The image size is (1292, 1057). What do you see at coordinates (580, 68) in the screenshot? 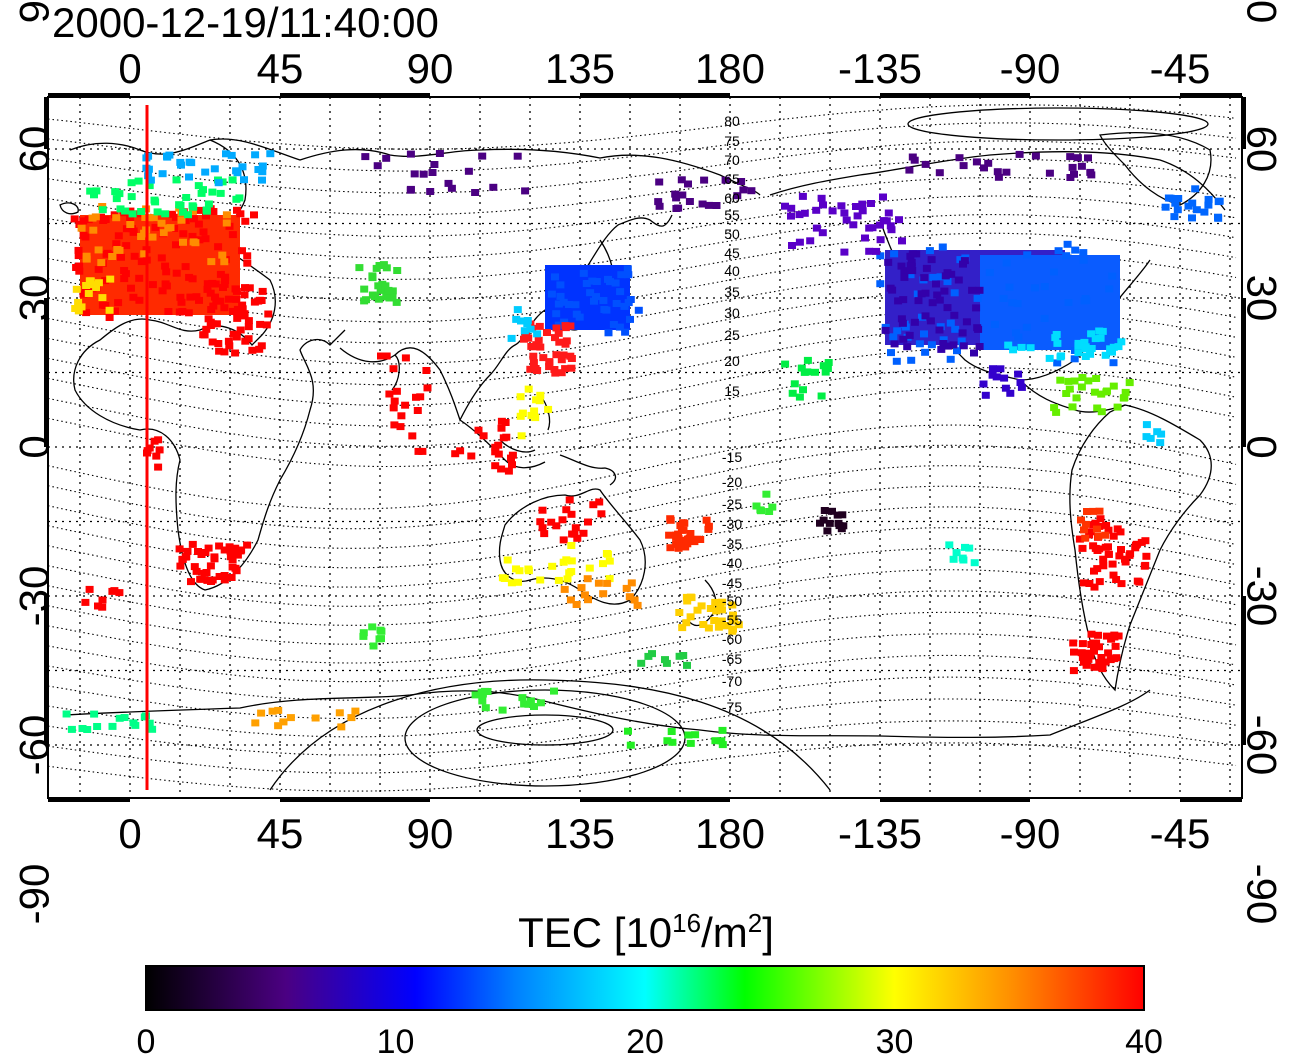
I see `axis-tick-label: 135` at bounding box center [580, 68].